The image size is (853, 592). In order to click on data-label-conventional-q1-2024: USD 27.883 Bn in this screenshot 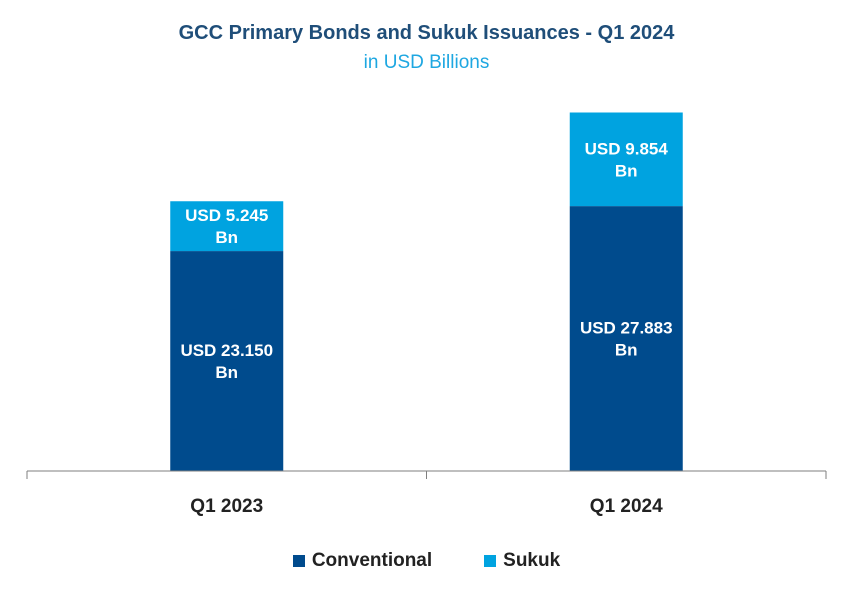, I will do `click(626, 339)`.